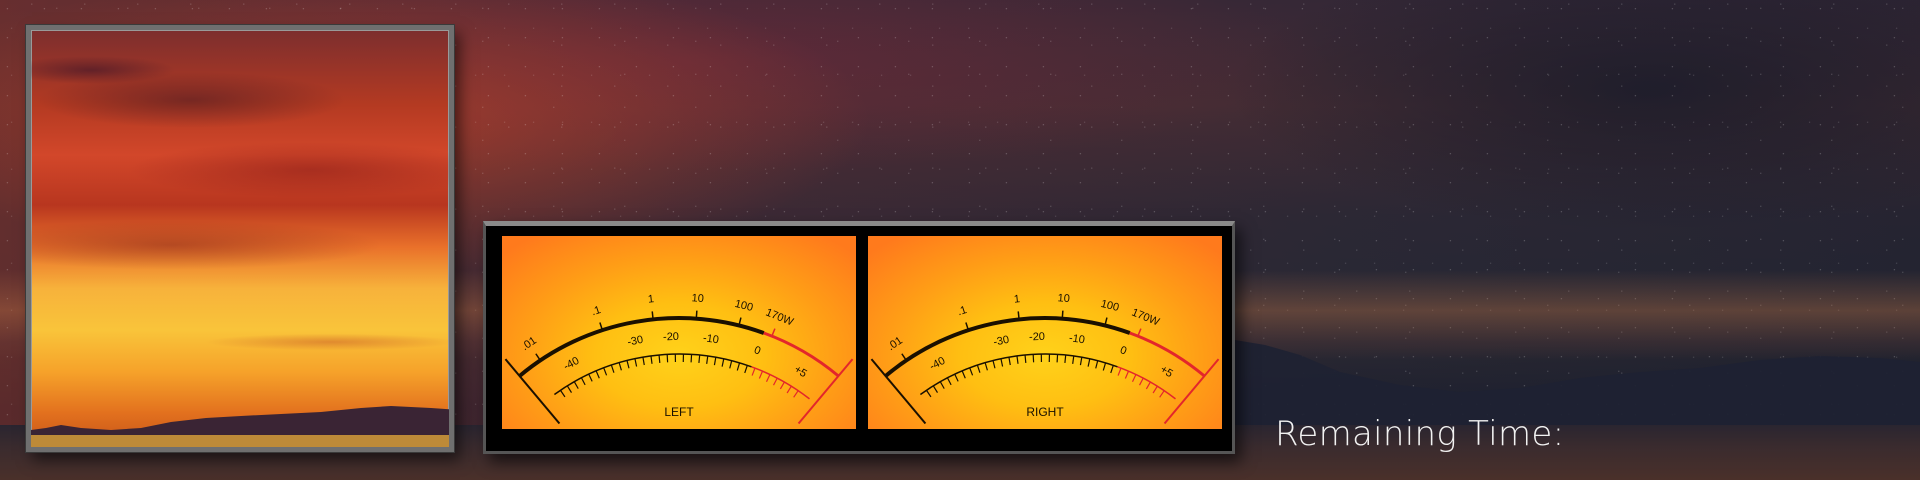  Describe the element at coordinates (1045, 412) in the screenshot. I see `vu-meter-channel-label: RIGHT` at that location.